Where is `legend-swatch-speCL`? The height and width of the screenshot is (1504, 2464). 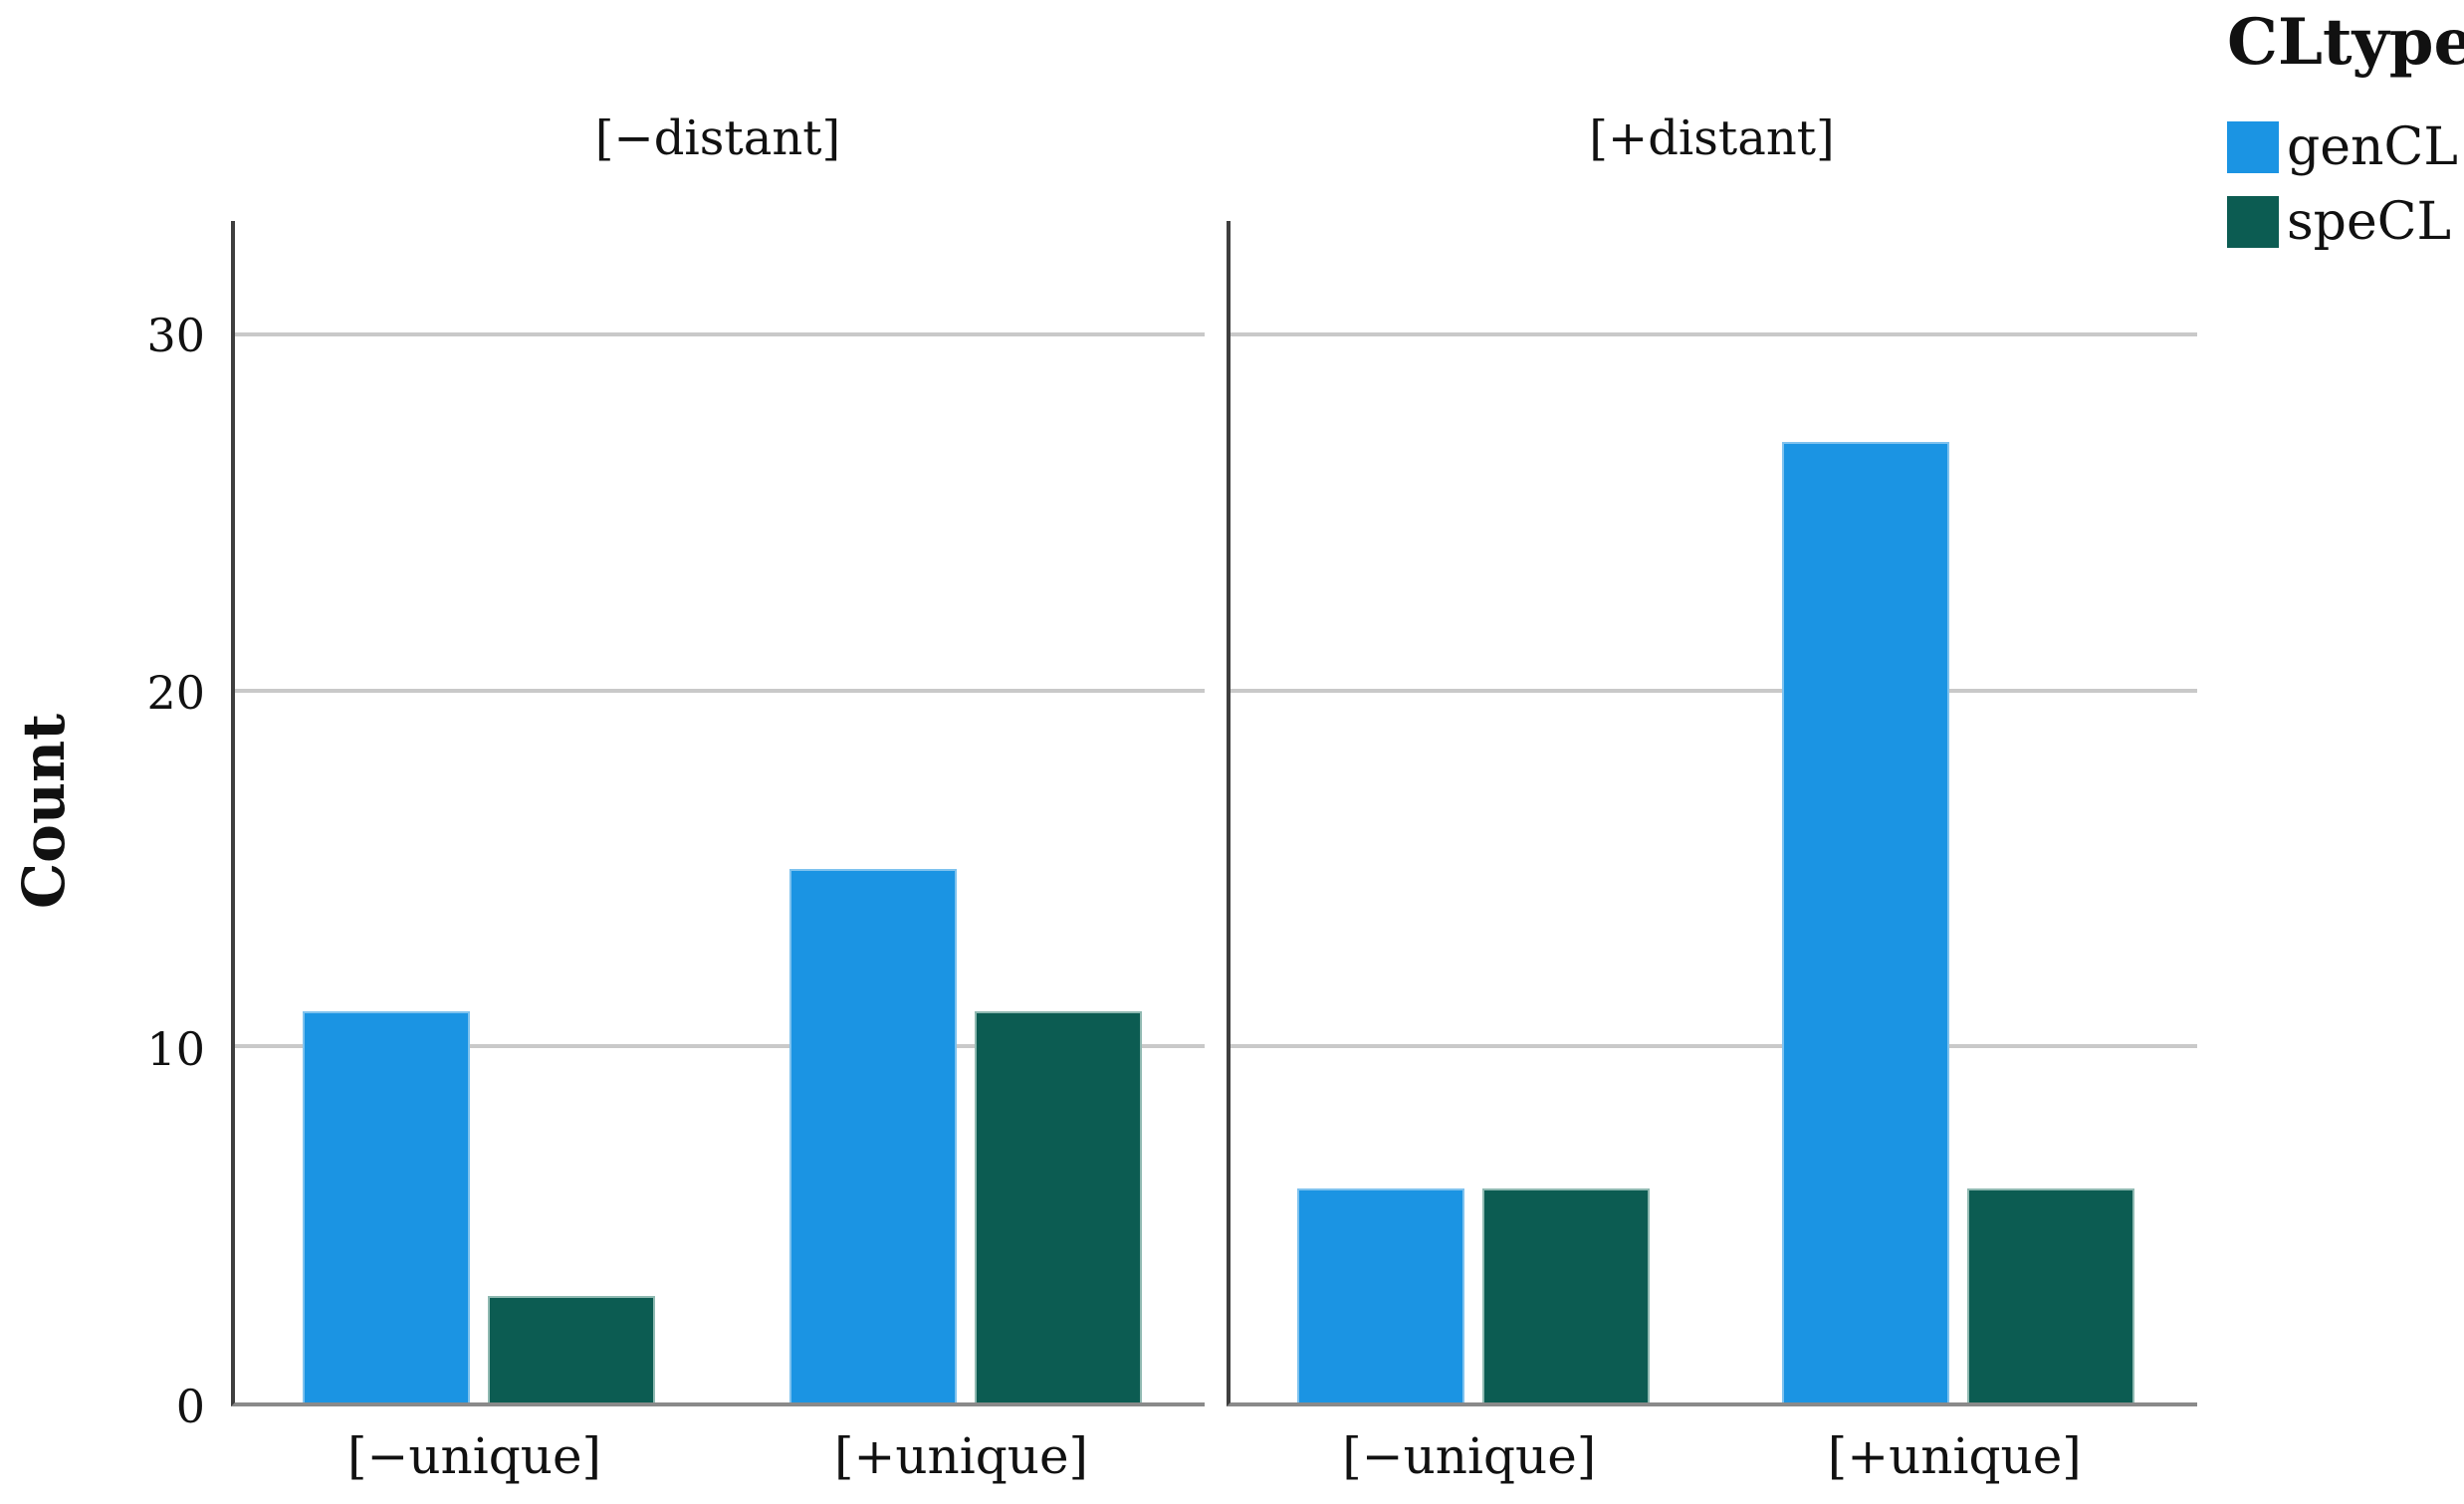
legend-swatch-speCL is located at coordinates (2253, 222).